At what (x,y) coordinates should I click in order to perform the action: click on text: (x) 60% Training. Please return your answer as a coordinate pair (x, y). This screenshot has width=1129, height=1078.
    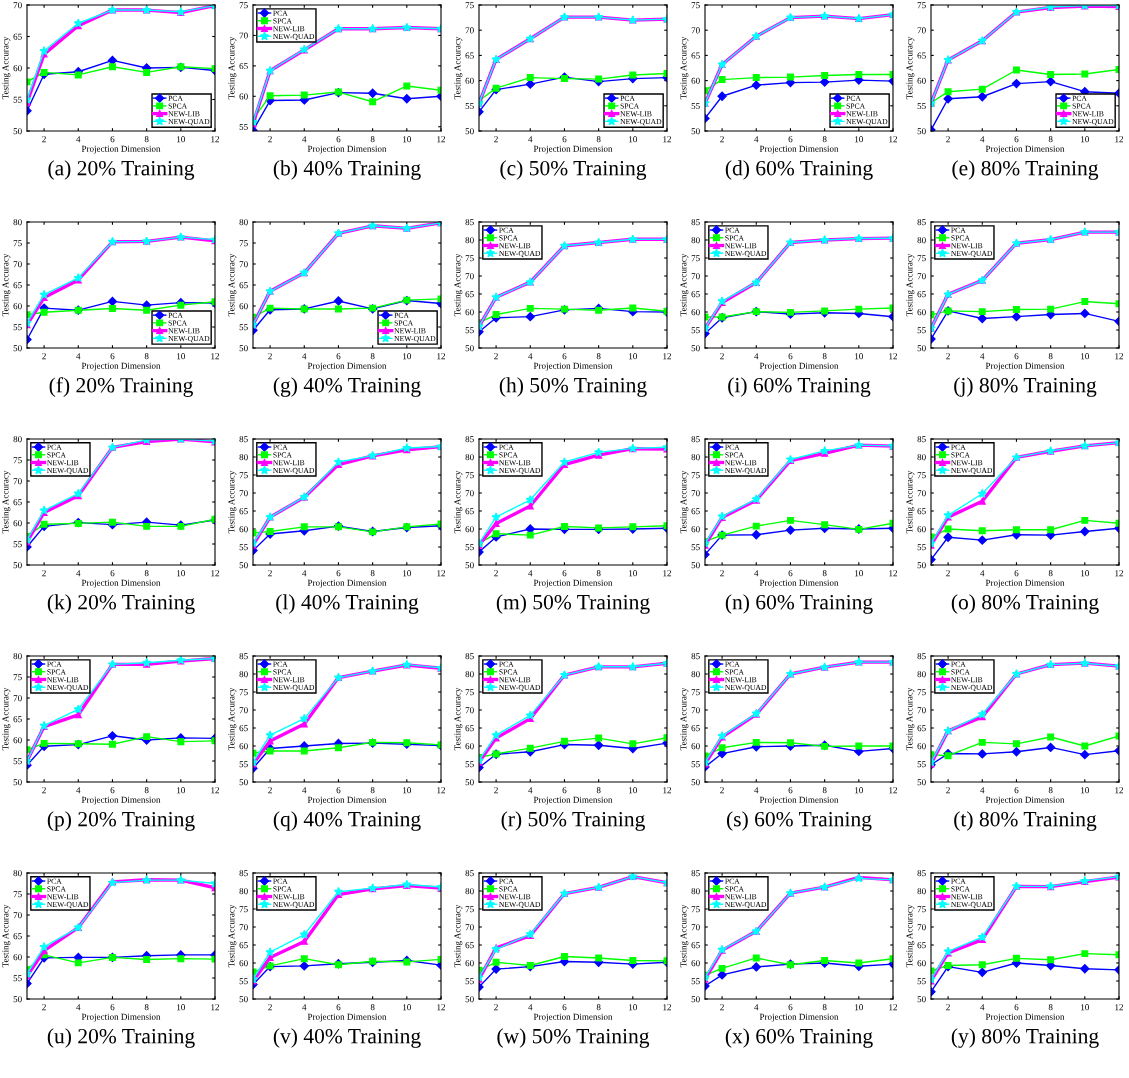
    Looking at the image, I should click on (799, 1038).